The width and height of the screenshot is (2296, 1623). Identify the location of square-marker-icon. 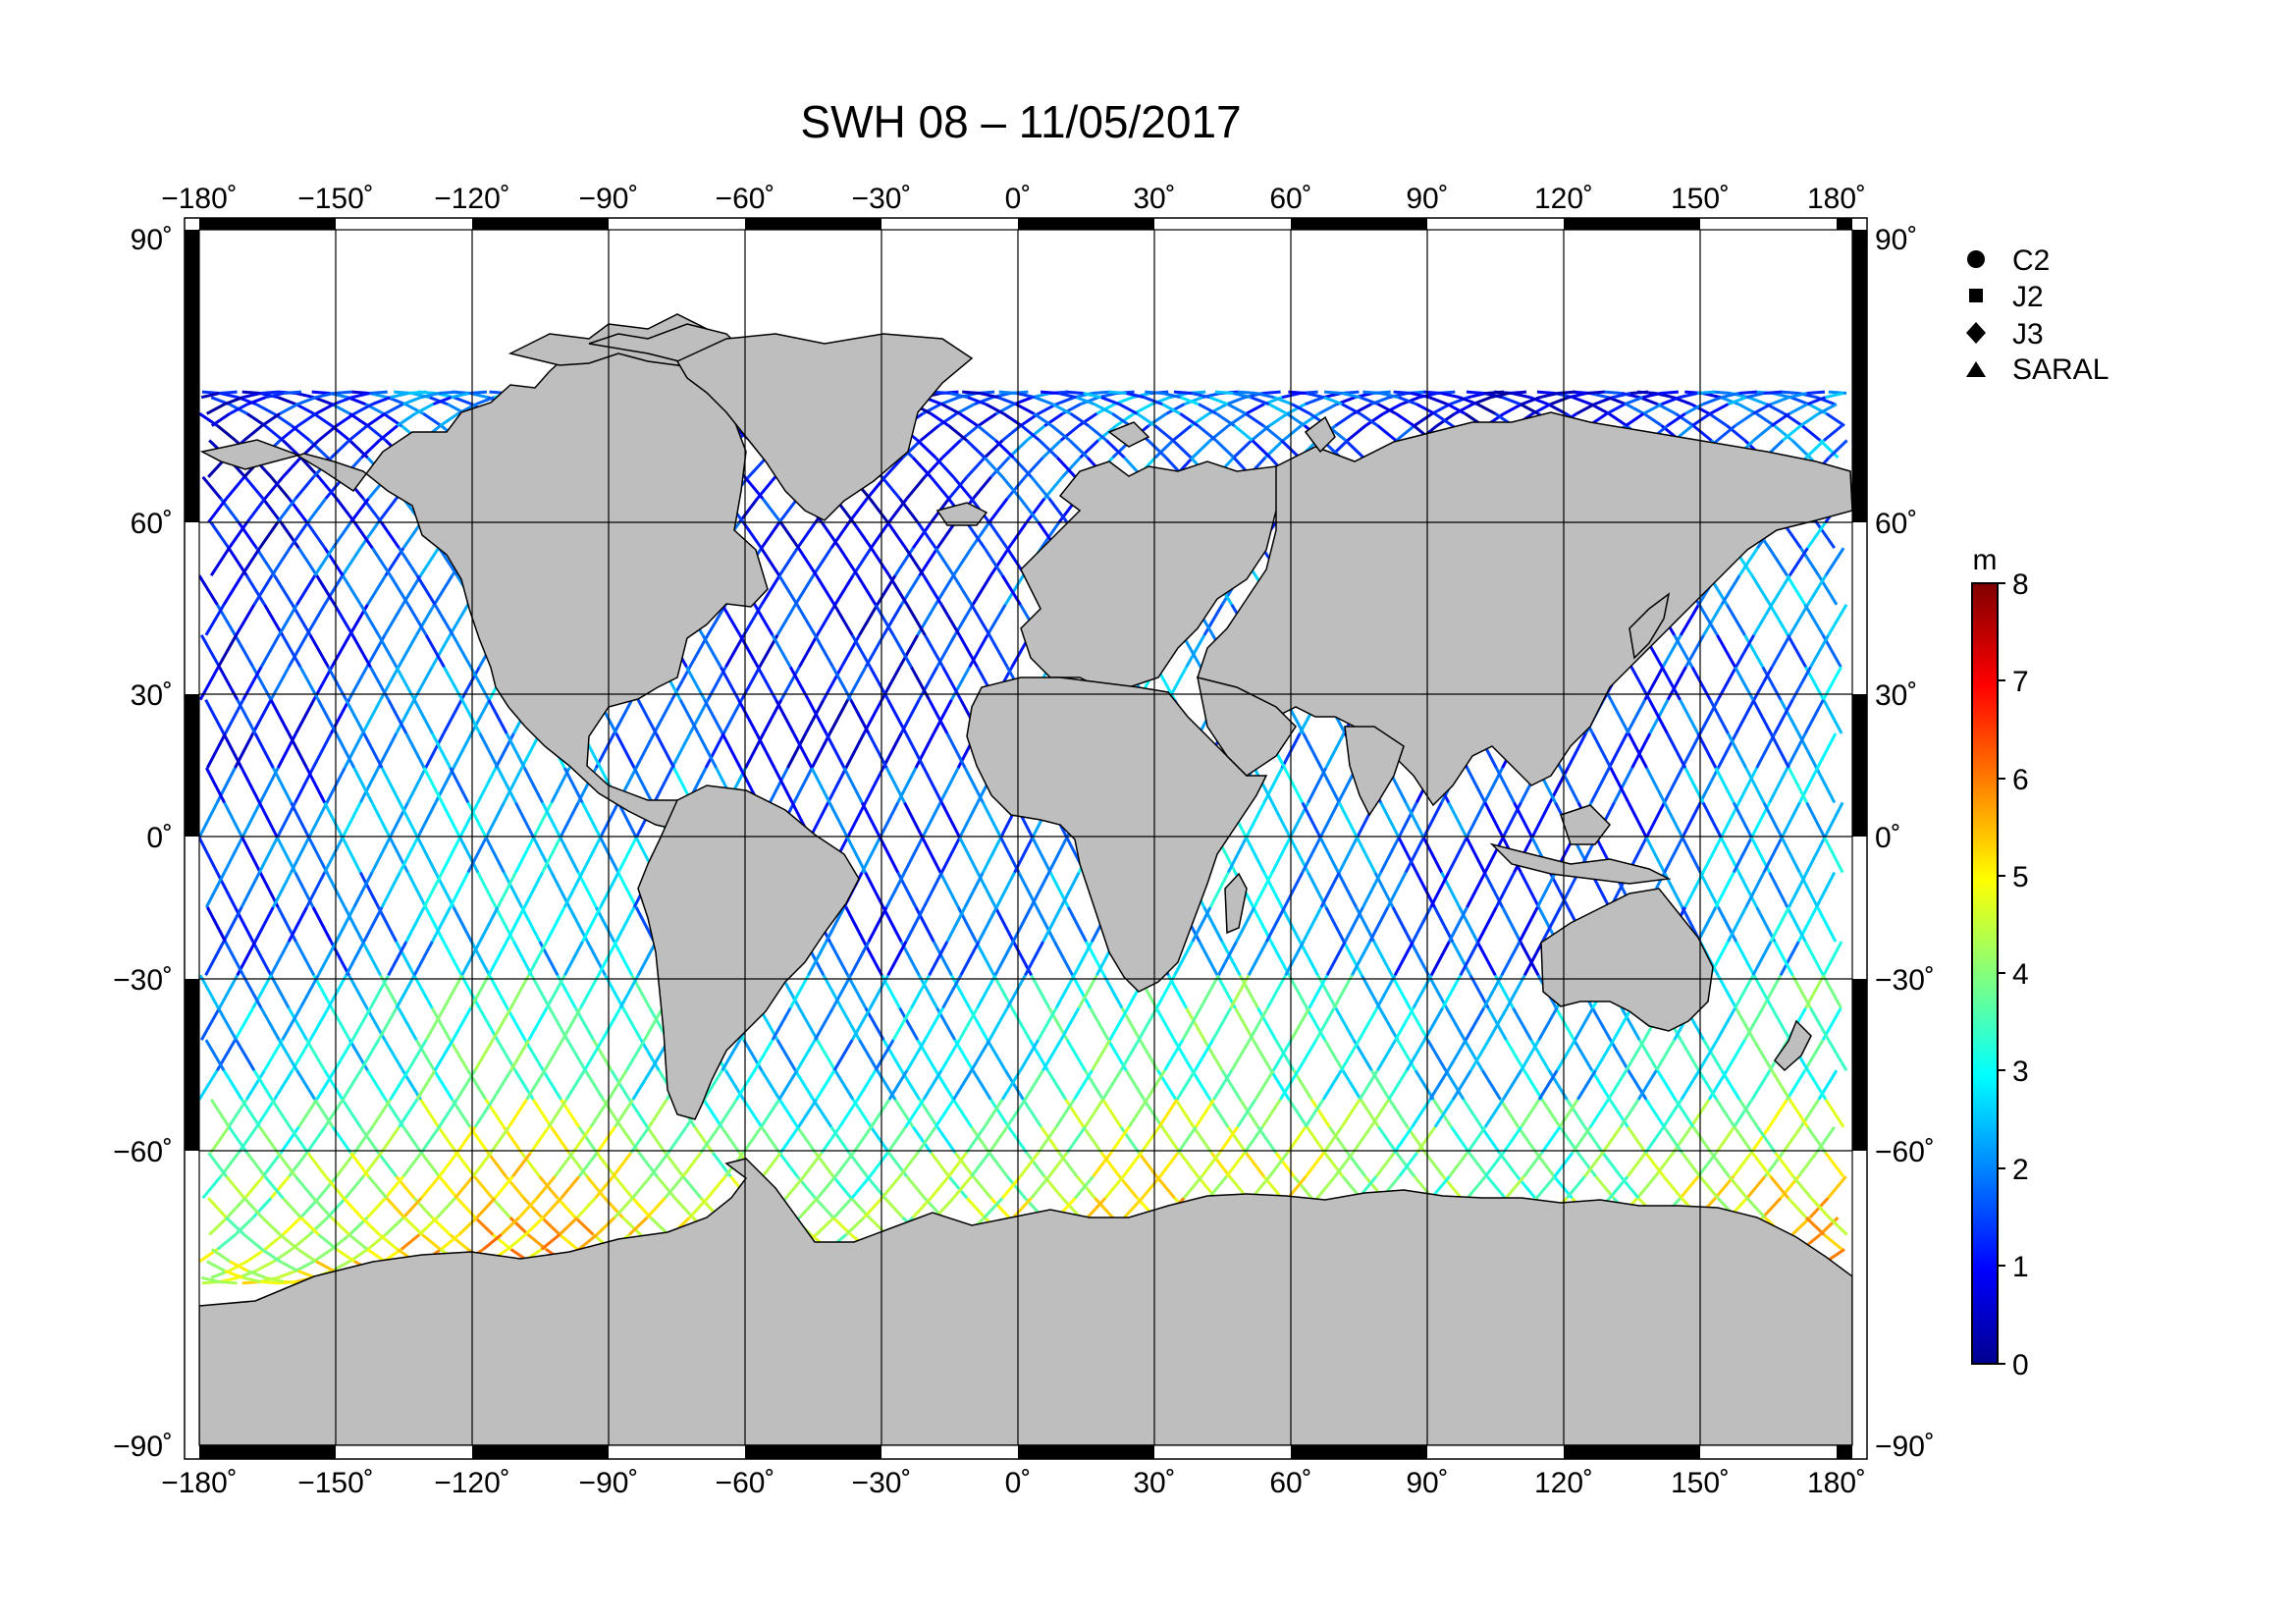
(1976, 295).